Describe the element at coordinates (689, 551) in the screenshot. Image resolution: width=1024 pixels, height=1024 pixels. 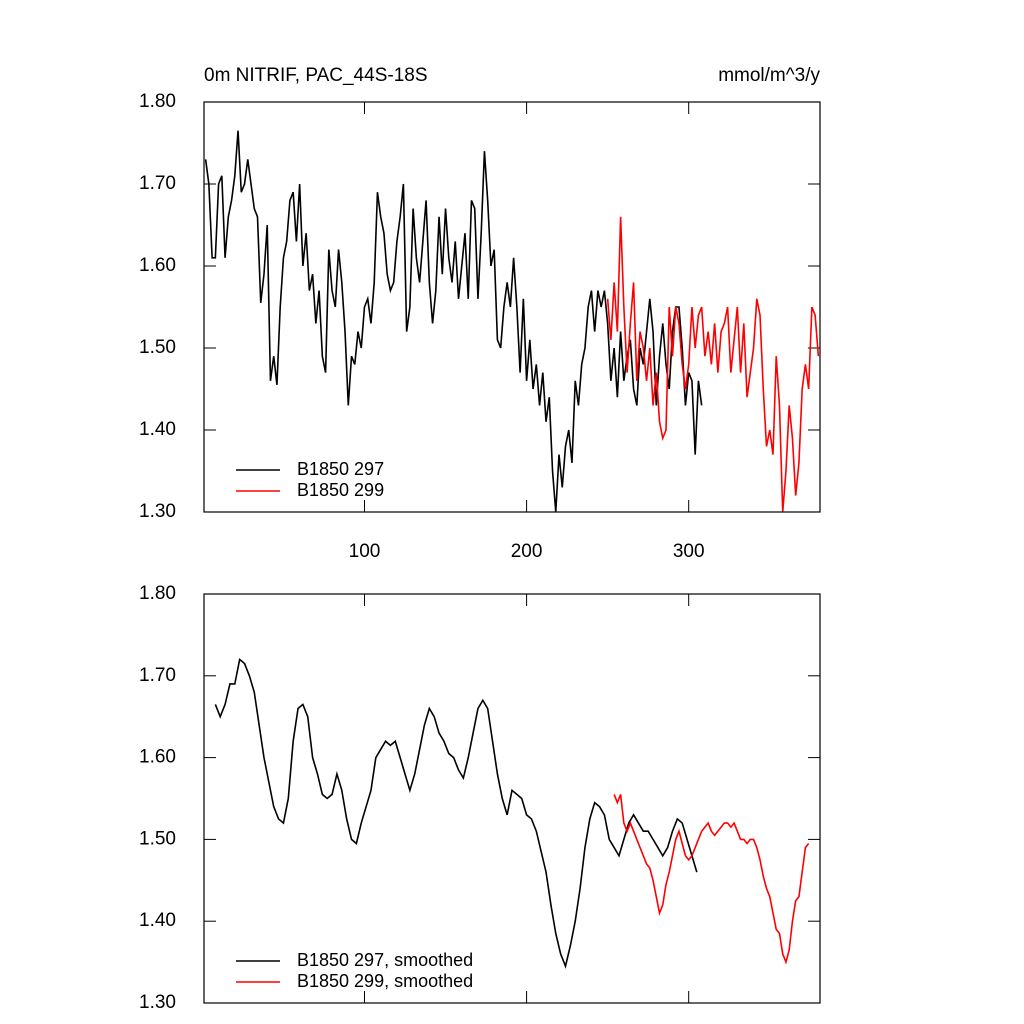
I see `x-tick-label: 300` at that location.